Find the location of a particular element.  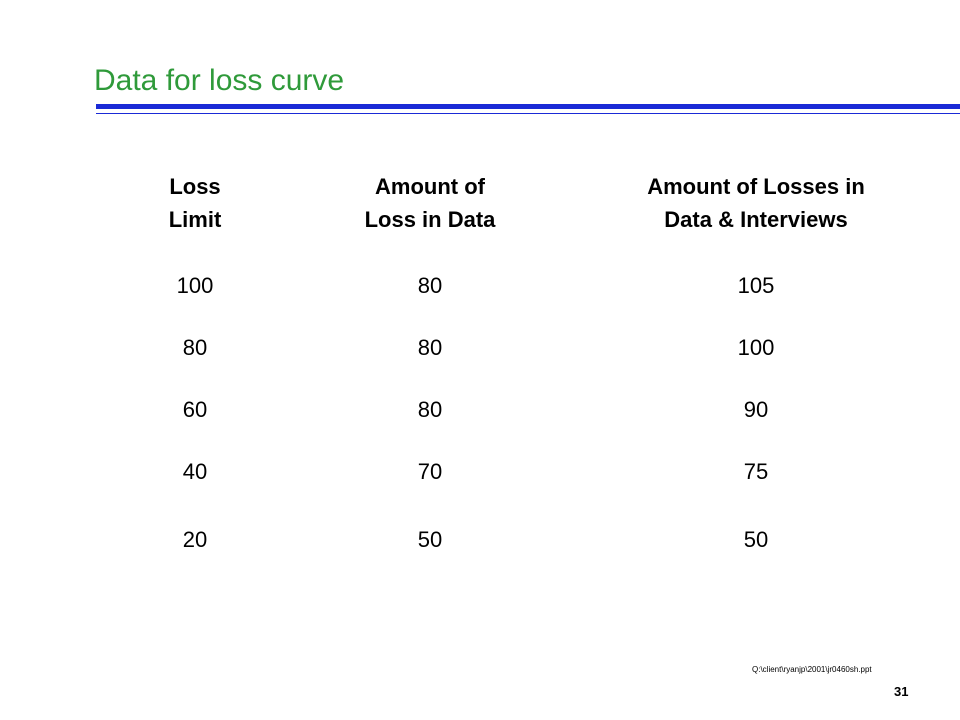

header-line: Amount of Losses in is located at coordinates (756, 186).